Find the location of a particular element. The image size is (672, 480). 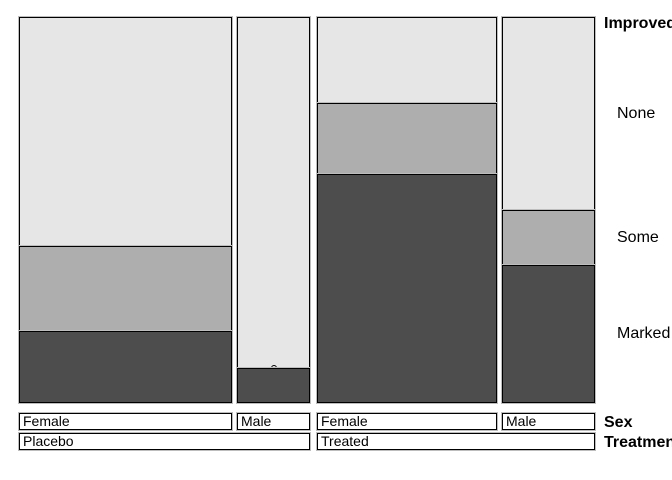

improved-level-label-none: None is located at coordinates (636, 113).